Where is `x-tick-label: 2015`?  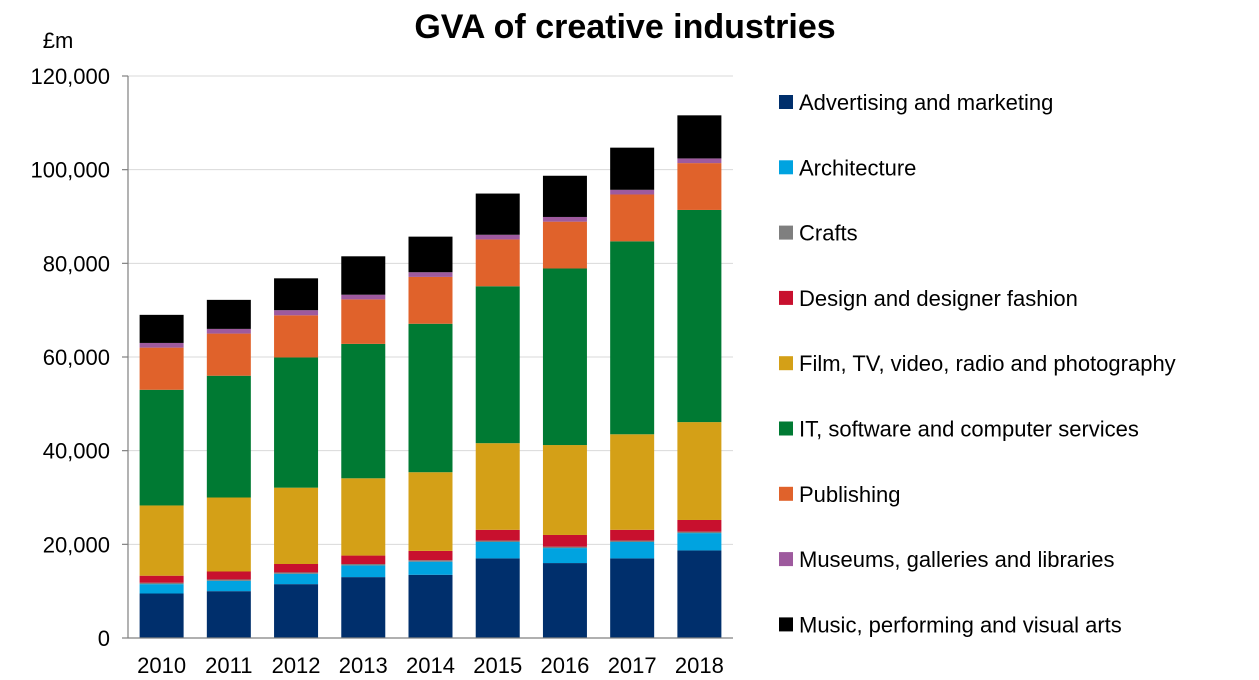
x-tick-label: 2015 is located at coordinates (497, 665).